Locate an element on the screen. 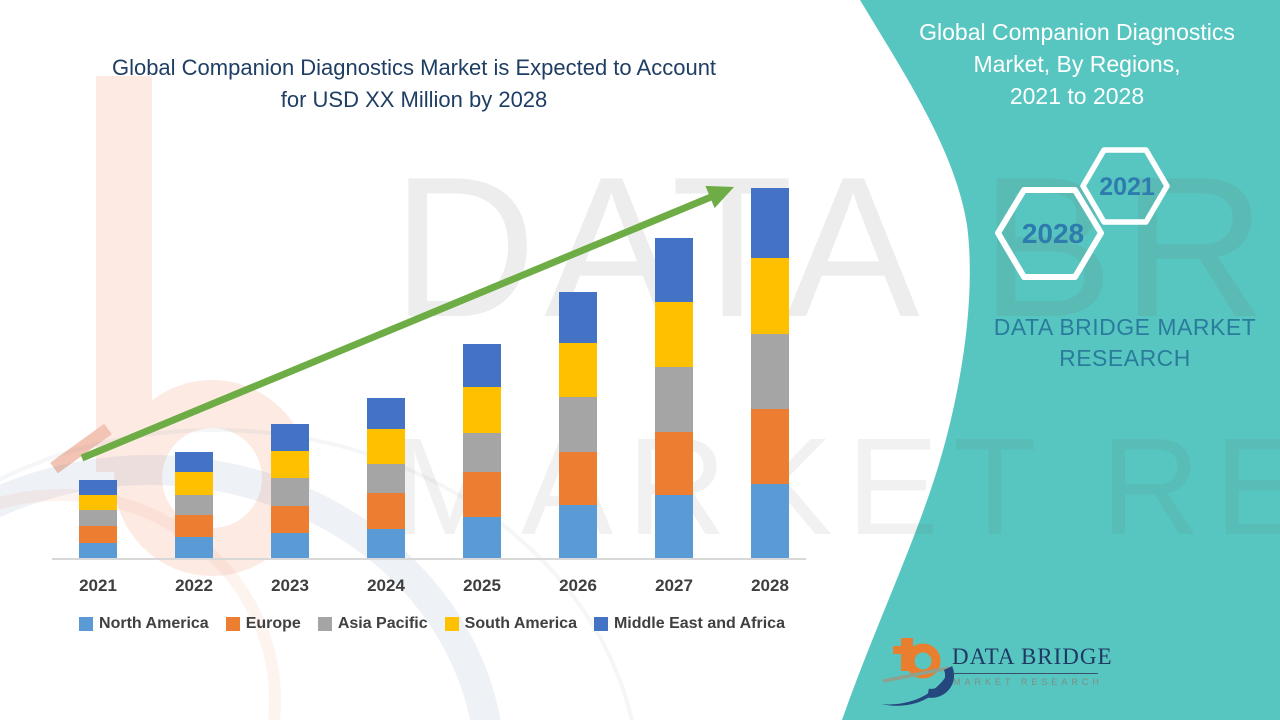 The width and height of the screenshot is (1280, 720). bar-segment-2021-asia-pacific is located at coordinates (98, 518).